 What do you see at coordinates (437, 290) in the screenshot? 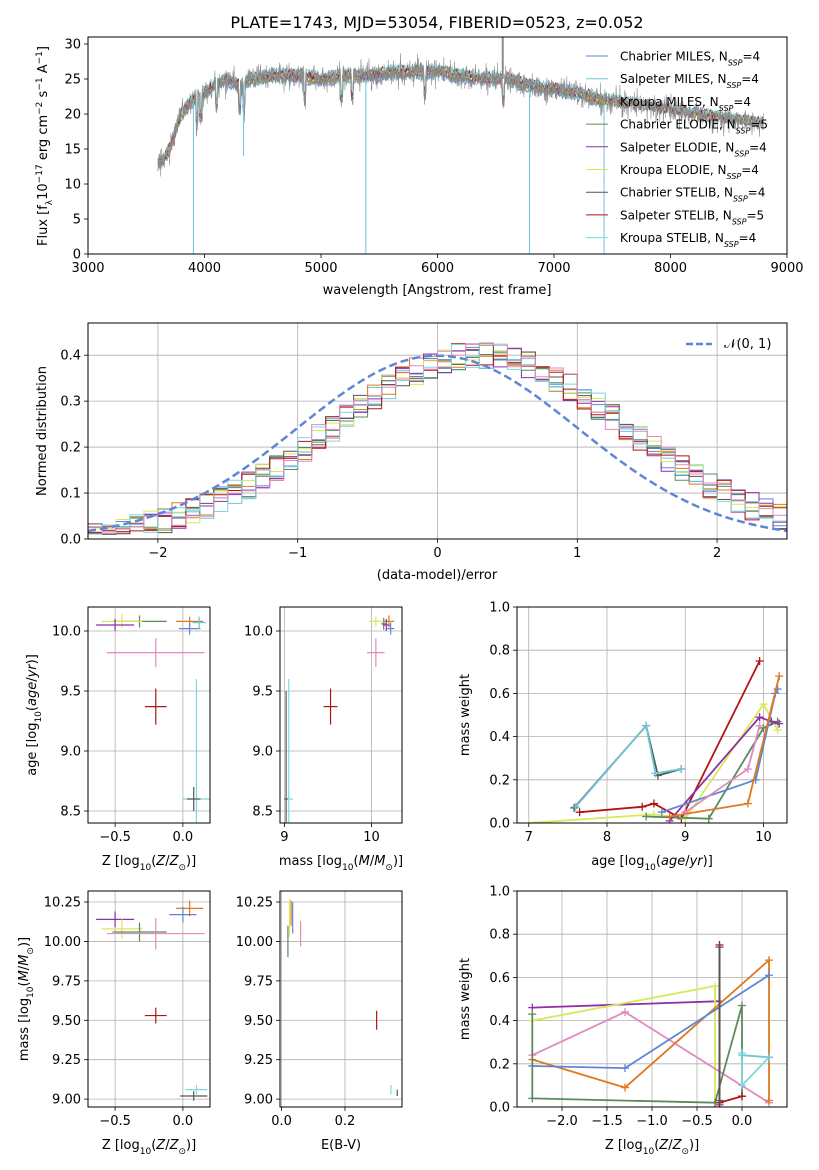
I see `x-axis-label: wavelength [Angstrom, rest frame]` at bounding box center [437, 290].